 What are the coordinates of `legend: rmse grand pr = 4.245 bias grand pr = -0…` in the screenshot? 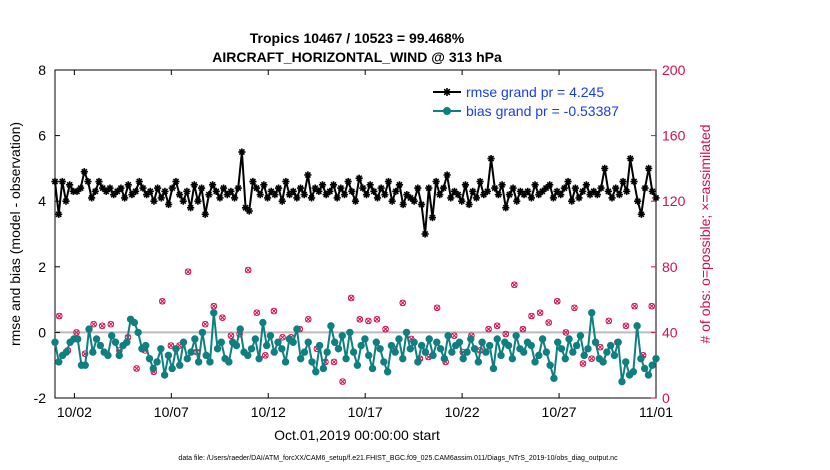 It's located at (538, 100).